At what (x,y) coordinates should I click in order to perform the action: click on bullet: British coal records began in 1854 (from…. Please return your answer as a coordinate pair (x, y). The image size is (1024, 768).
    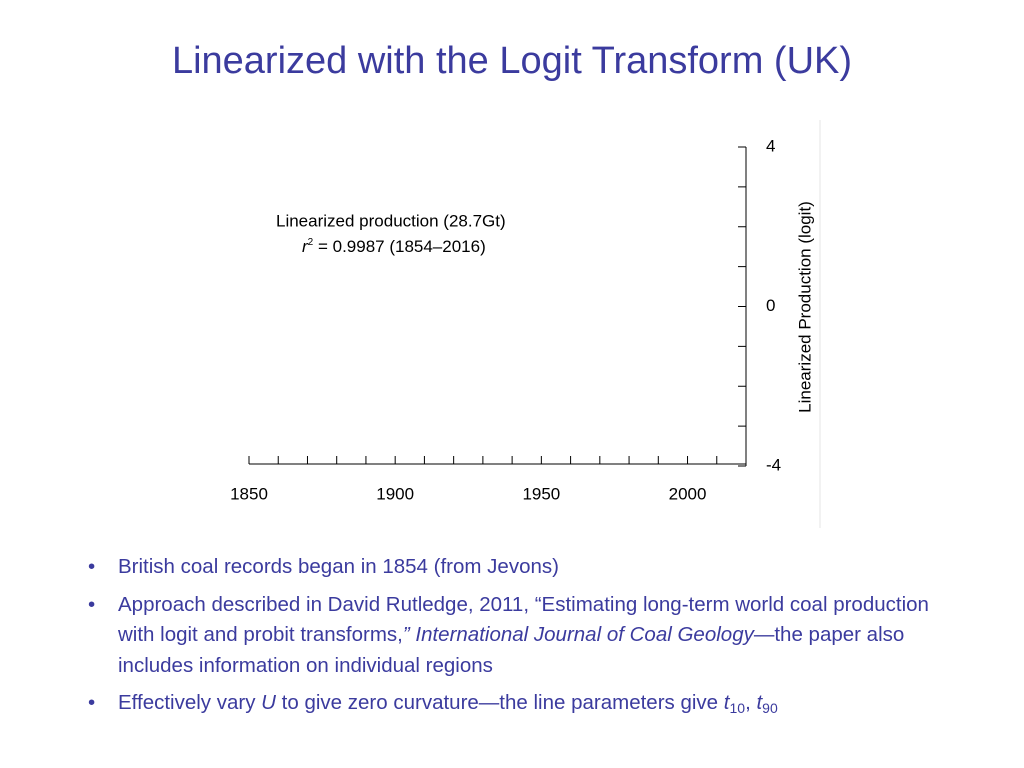
    Looking at the image, I should click on (518, 567).